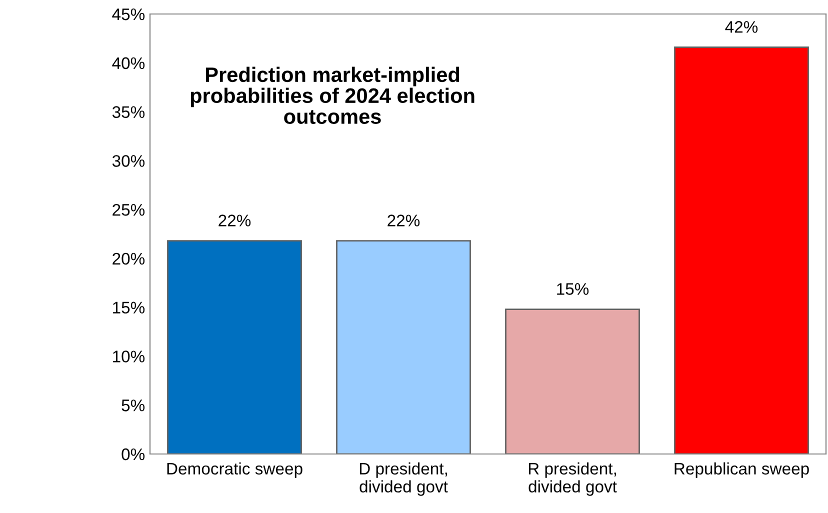 Image resolution: width=828 pixels, height=513 pixels. Describe the element at coordinates (332, 95) in the screenshot. I see `text: Prediction market-implied probabilities of 2024 election outcomes` at that location.